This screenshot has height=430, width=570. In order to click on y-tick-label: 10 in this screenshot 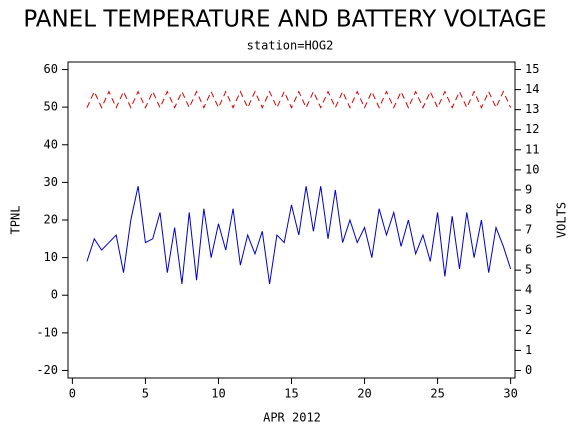, I will do `click(51, 257)`.